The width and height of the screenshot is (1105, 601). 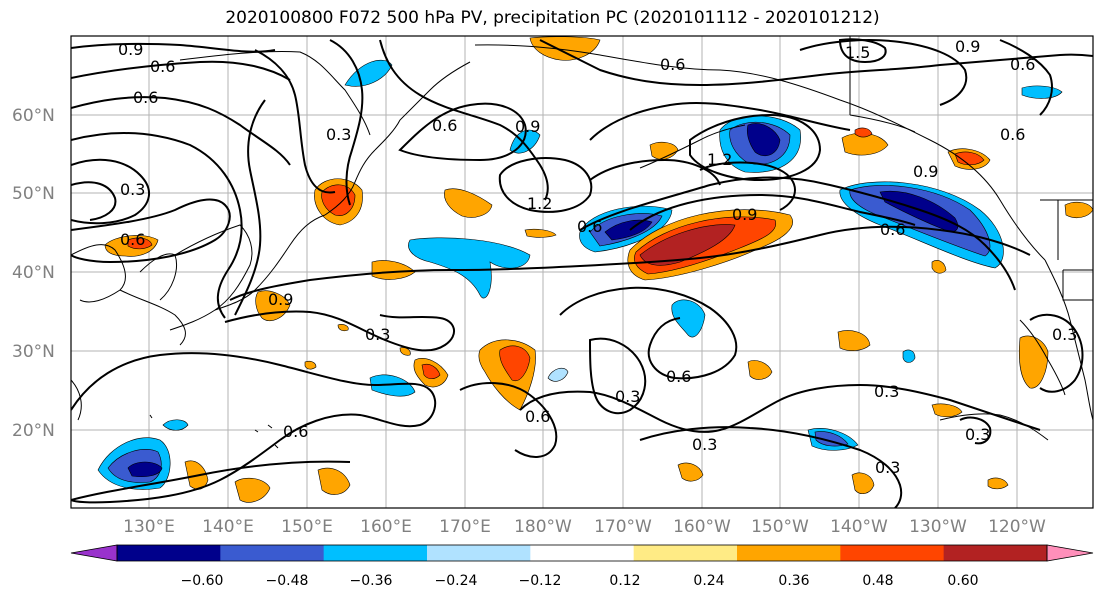 What do you see at coordinates (149, 527) in the screenshot?
I see `lon-tick-label: 130°E` at bounding box center [149, 527].